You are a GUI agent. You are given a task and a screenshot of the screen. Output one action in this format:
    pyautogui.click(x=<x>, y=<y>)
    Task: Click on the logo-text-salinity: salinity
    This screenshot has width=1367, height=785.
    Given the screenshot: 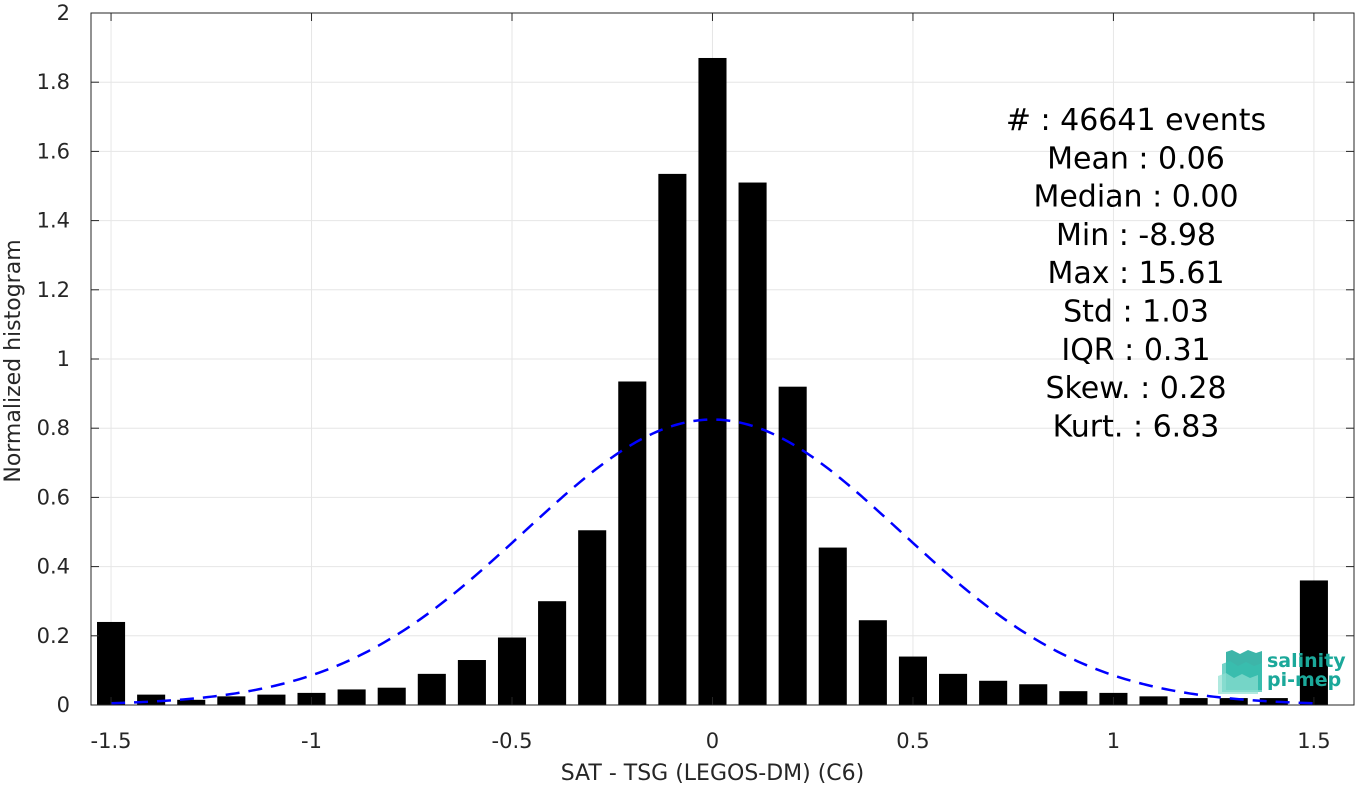 What is the action you would take?
    pyautogui.click(x=1306, y=661)
    